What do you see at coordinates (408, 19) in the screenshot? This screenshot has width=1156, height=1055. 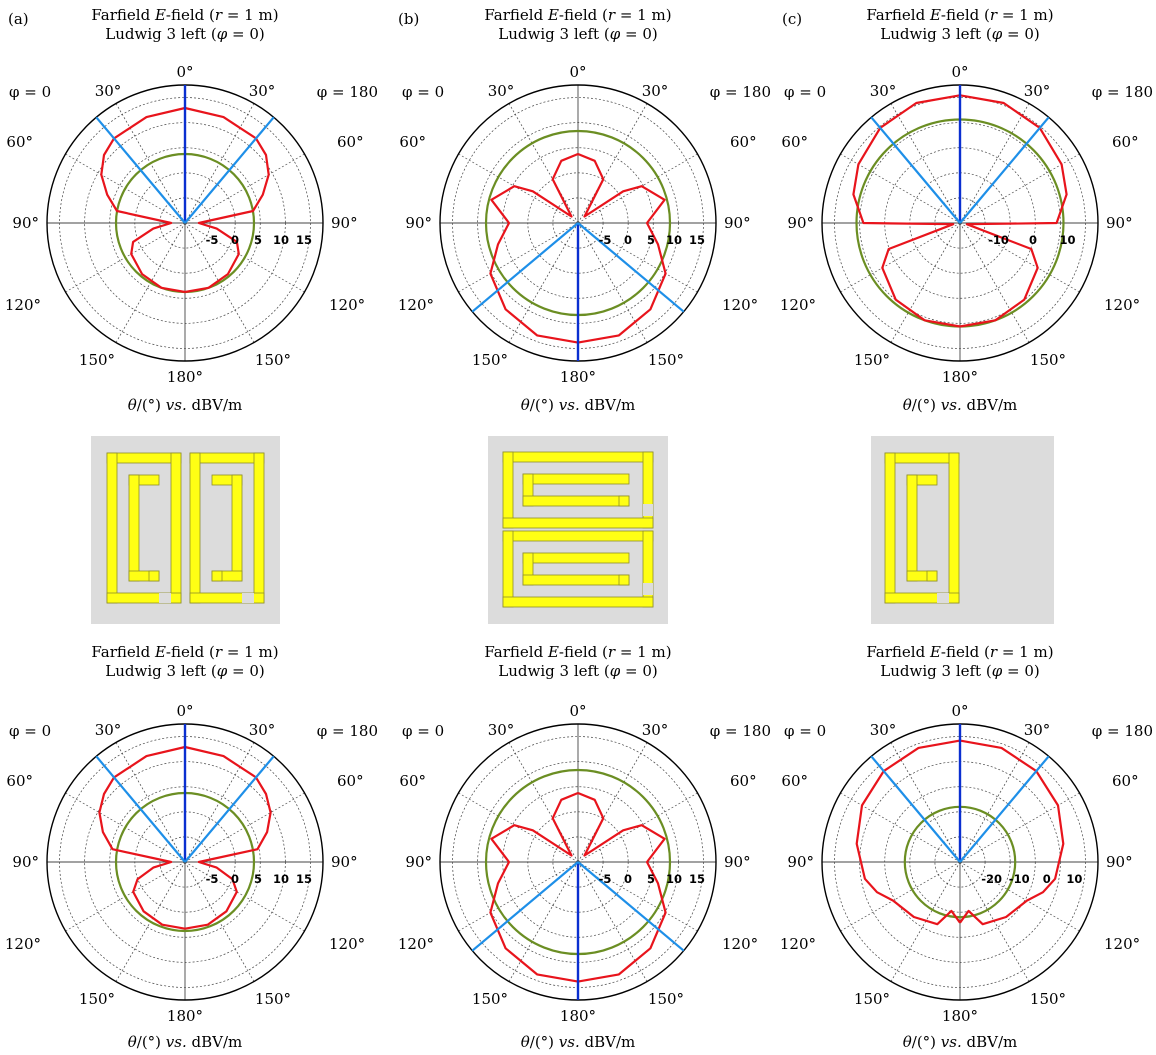 I see `panel-letter: (b)` at bounding box center [408, 19].